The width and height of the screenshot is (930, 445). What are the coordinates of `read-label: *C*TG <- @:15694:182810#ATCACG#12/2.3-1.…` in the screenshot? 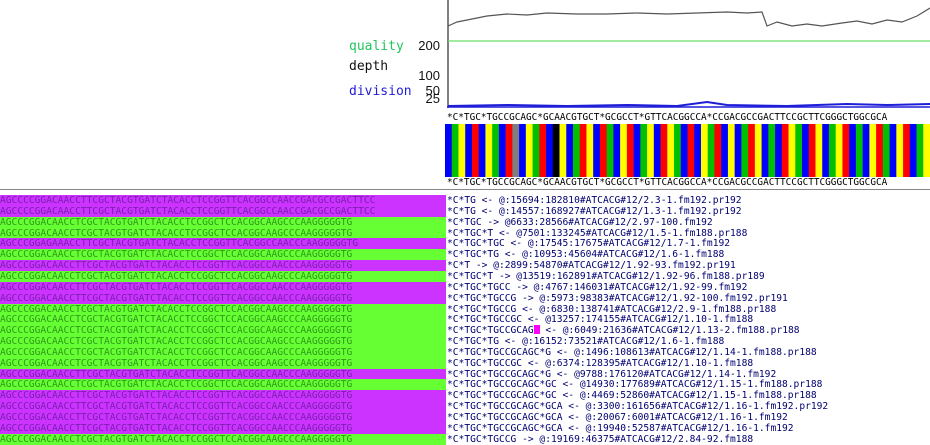 It's located at (594, 200).